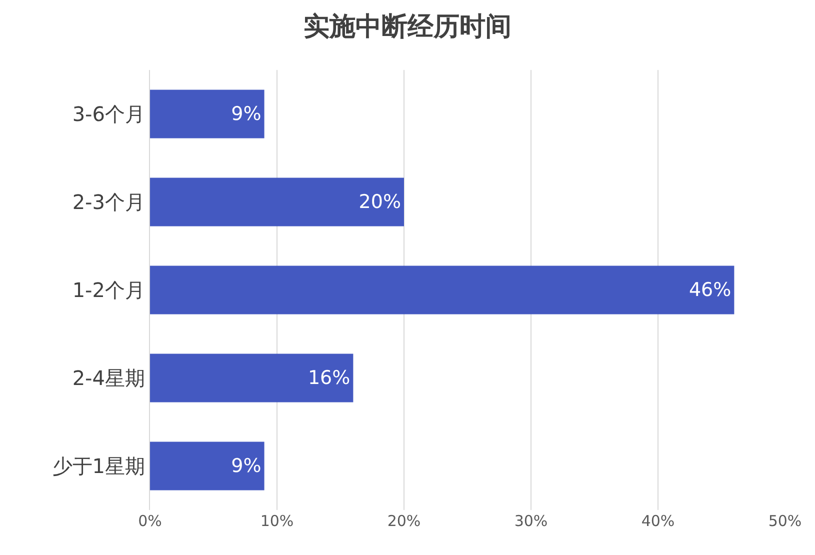 The width and height of the screenshot is (815, 555). I want to click on x-tick-label: 40%, so click(658, 521).